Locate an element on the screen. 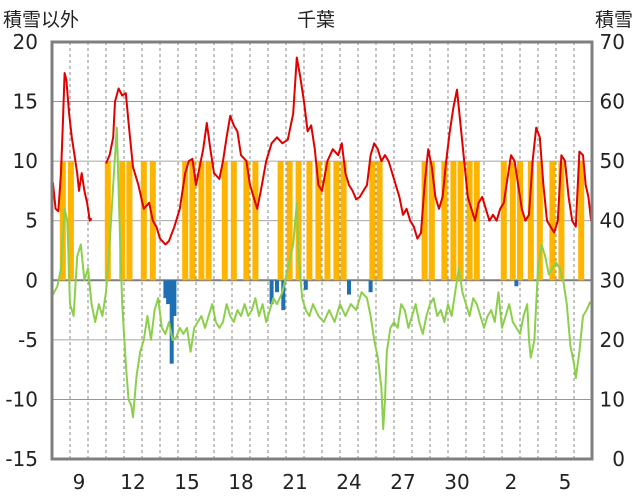  y-left-tick-label: -15 is located at coordinates (21, 459).